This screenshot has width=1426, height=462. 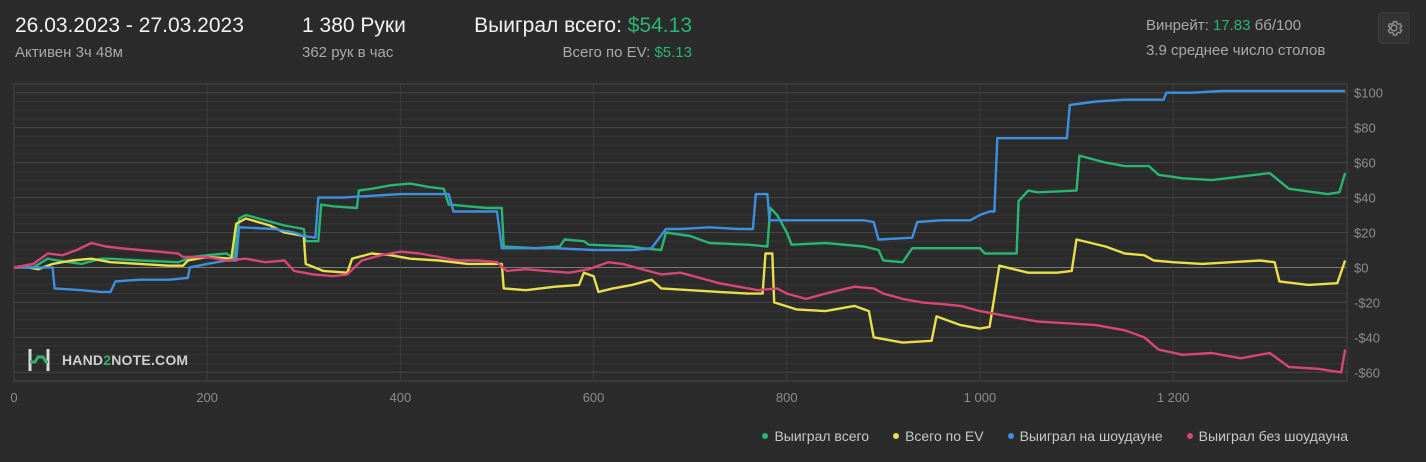 I want to click on x-tick-label: 1 200, so click(x=1173, y=397).